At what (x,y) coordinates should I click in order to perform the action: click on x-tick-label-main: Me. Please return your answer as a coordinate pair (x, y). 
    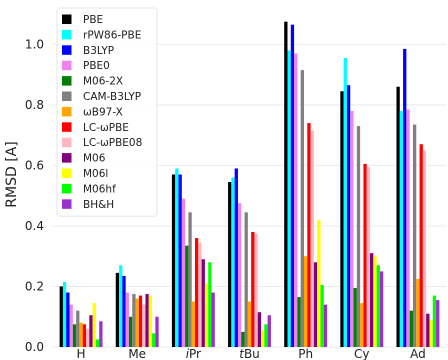
    Looking at the image, I should click on (137, 353).